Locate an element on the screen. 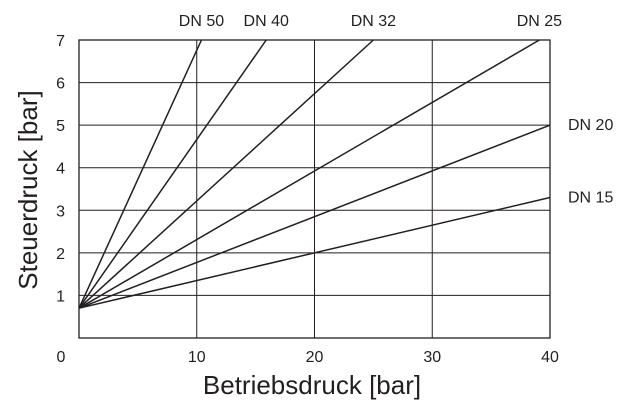  y-tick-labels: 1 2 3 4 5 6 7 is located at coordinates (60, 169).